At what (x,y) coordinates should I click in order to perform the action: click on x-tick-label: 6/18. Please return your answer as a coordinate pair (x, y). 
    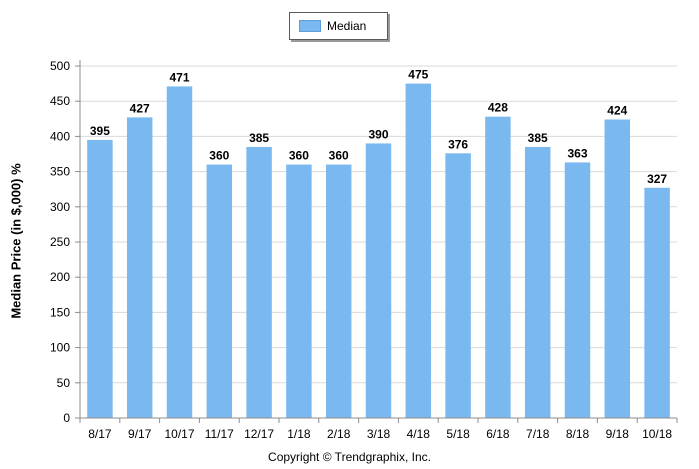
    Looking at the image, I should click on (498, 434).